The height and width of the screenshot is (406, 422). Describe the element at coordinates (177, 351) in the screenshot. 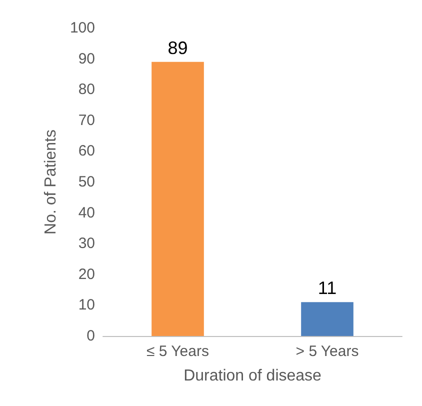

I see `x-tick-label: ≤ 5 Years` at that location.